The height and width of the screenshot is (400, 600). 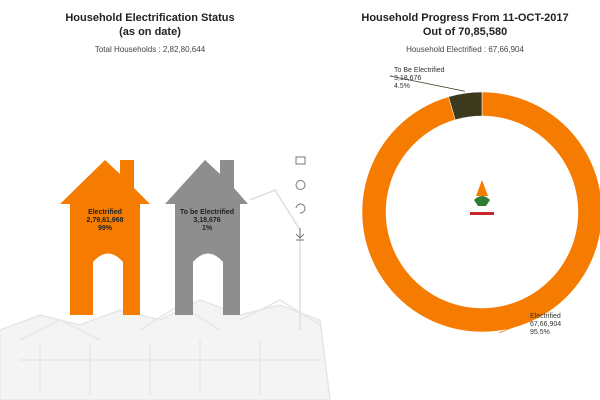 I want to click on electrified-percent: 99%, so click(x=105, y=228).